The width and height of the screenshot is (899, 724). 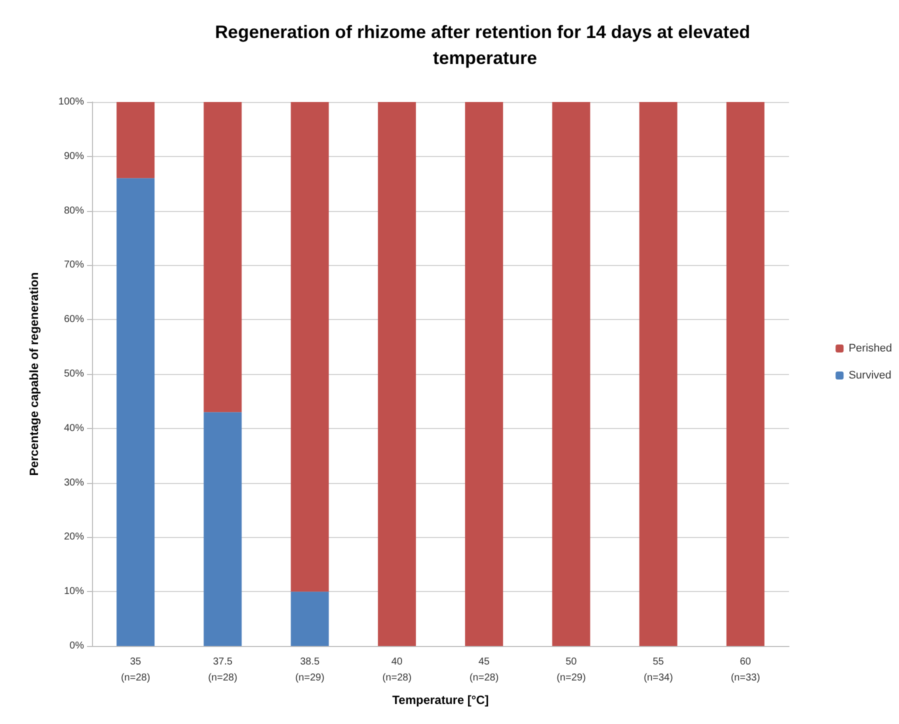 I want to click on y-tick-label: 0%, so click(x=77, y=646).